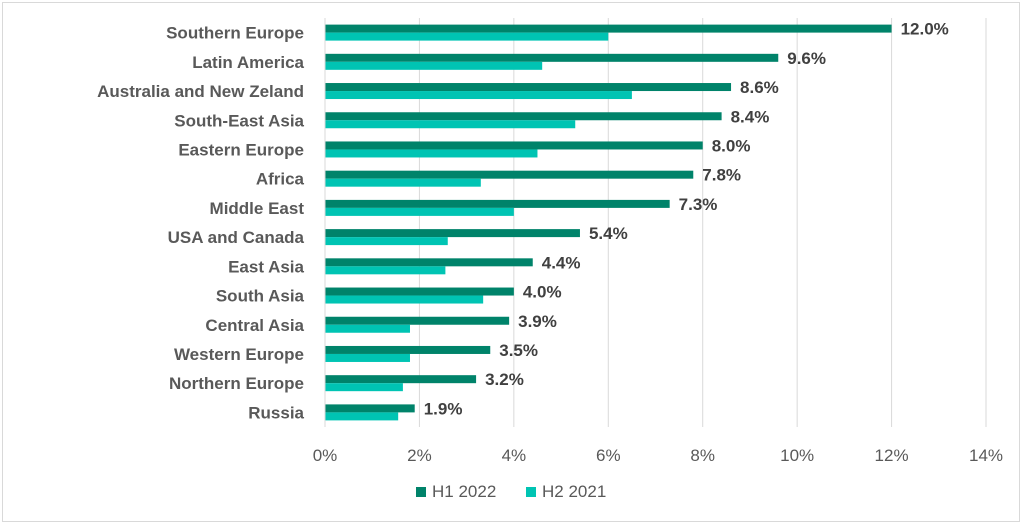 Image resolution: width=1024 pixels, height=526 pixels. I want to click on data-label: 8.4%, so click(750, 116).